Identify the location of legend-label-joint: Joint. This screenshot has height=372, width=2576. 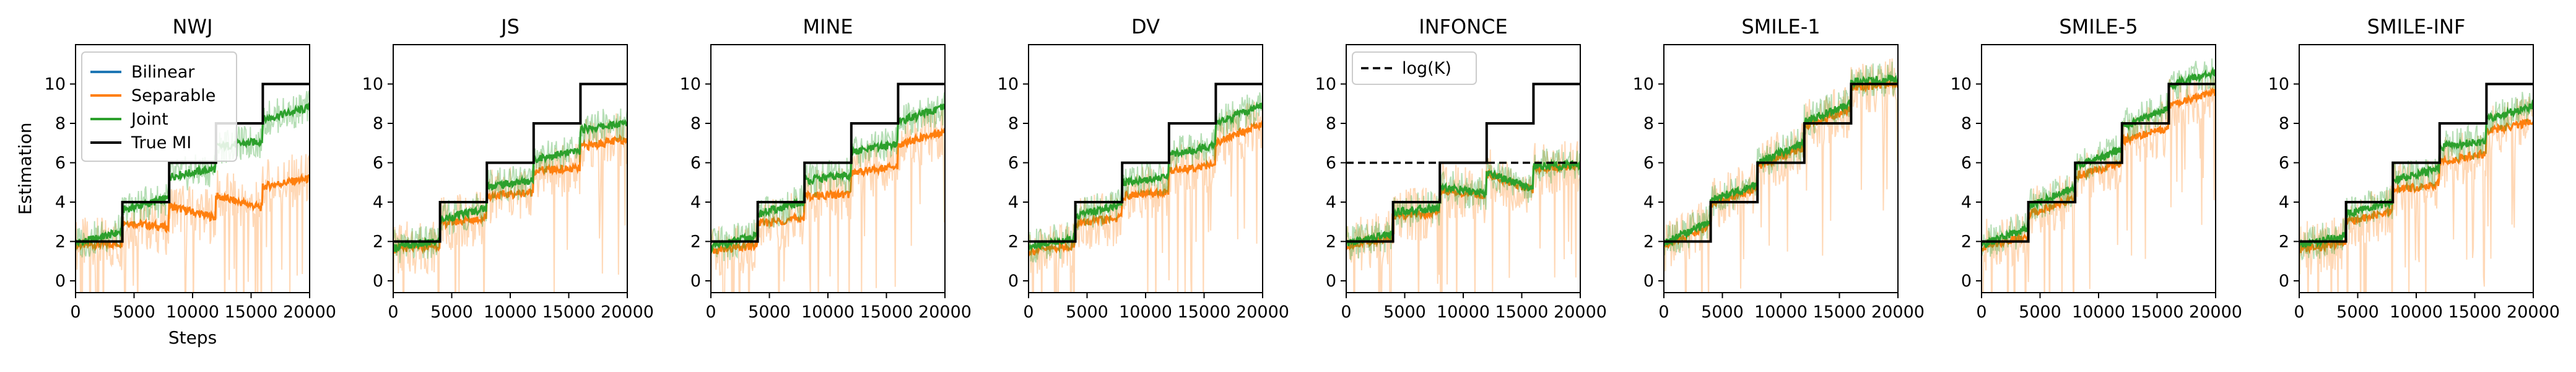
(149, 119).